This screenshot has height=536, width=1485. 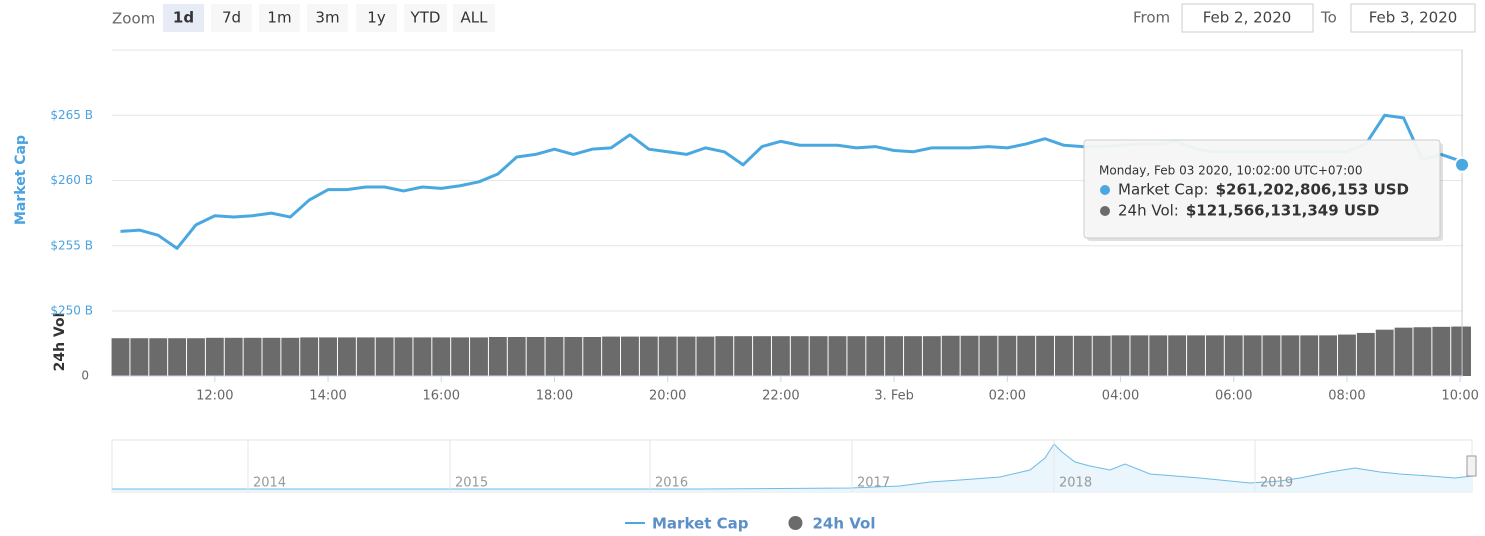 I want to click on zoom-button-label: ALL, so click(x=475, y=18).